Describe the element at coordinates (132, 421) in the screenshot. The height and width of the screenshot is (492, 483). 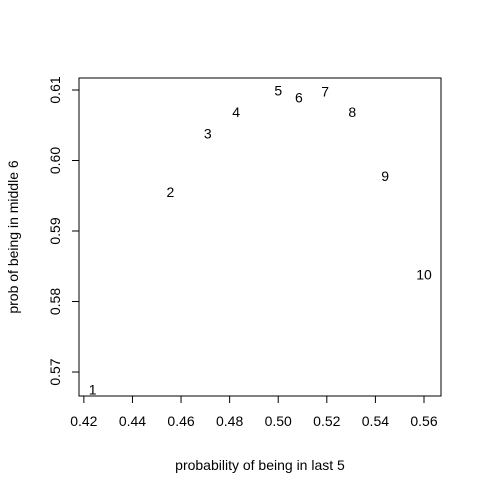
I see `x-tick-label: 0.44` at that location.